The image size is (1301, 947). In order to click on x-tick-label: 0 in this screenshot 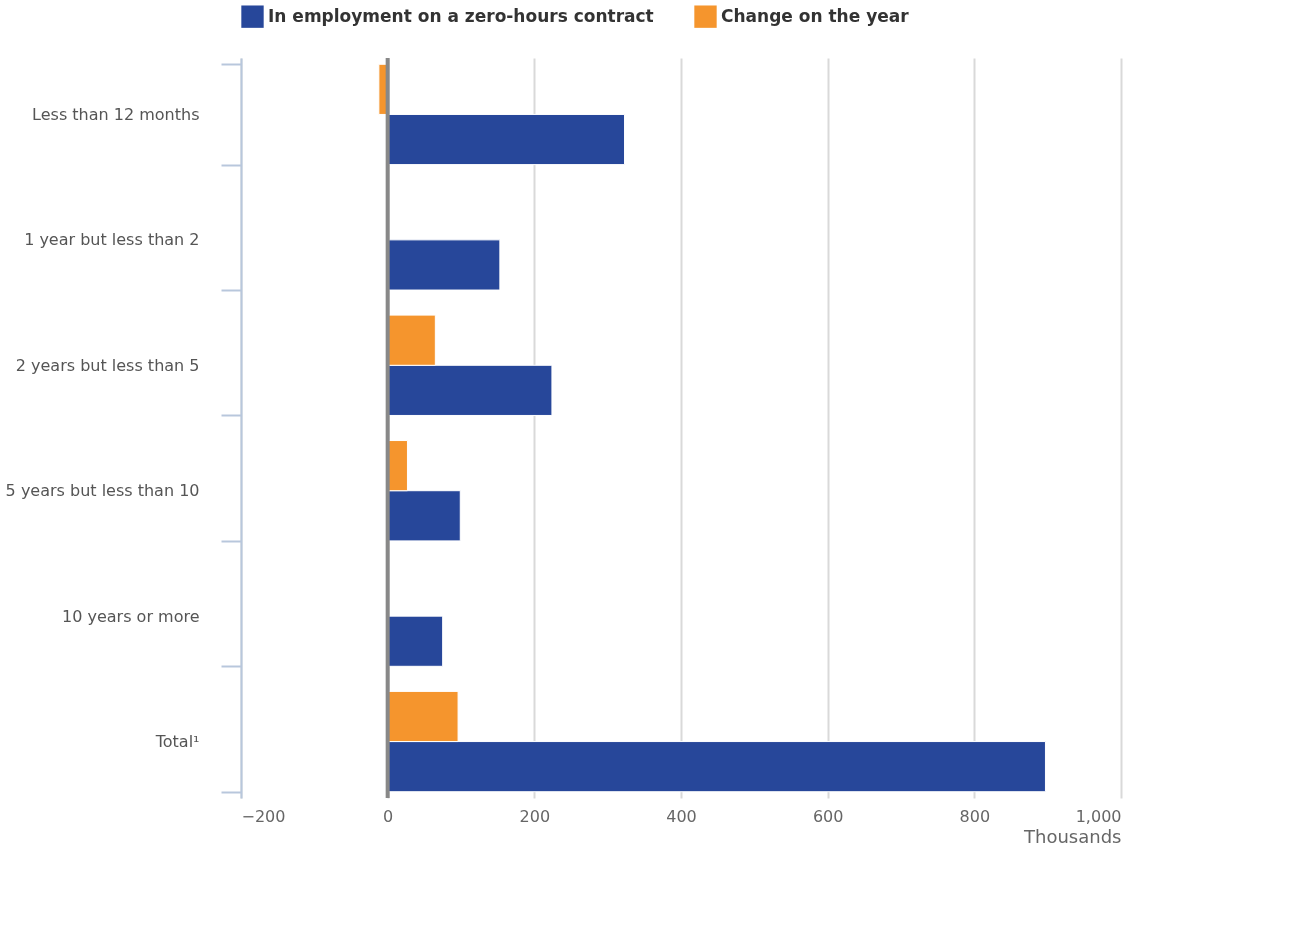, I will do `click(388, 816)`.